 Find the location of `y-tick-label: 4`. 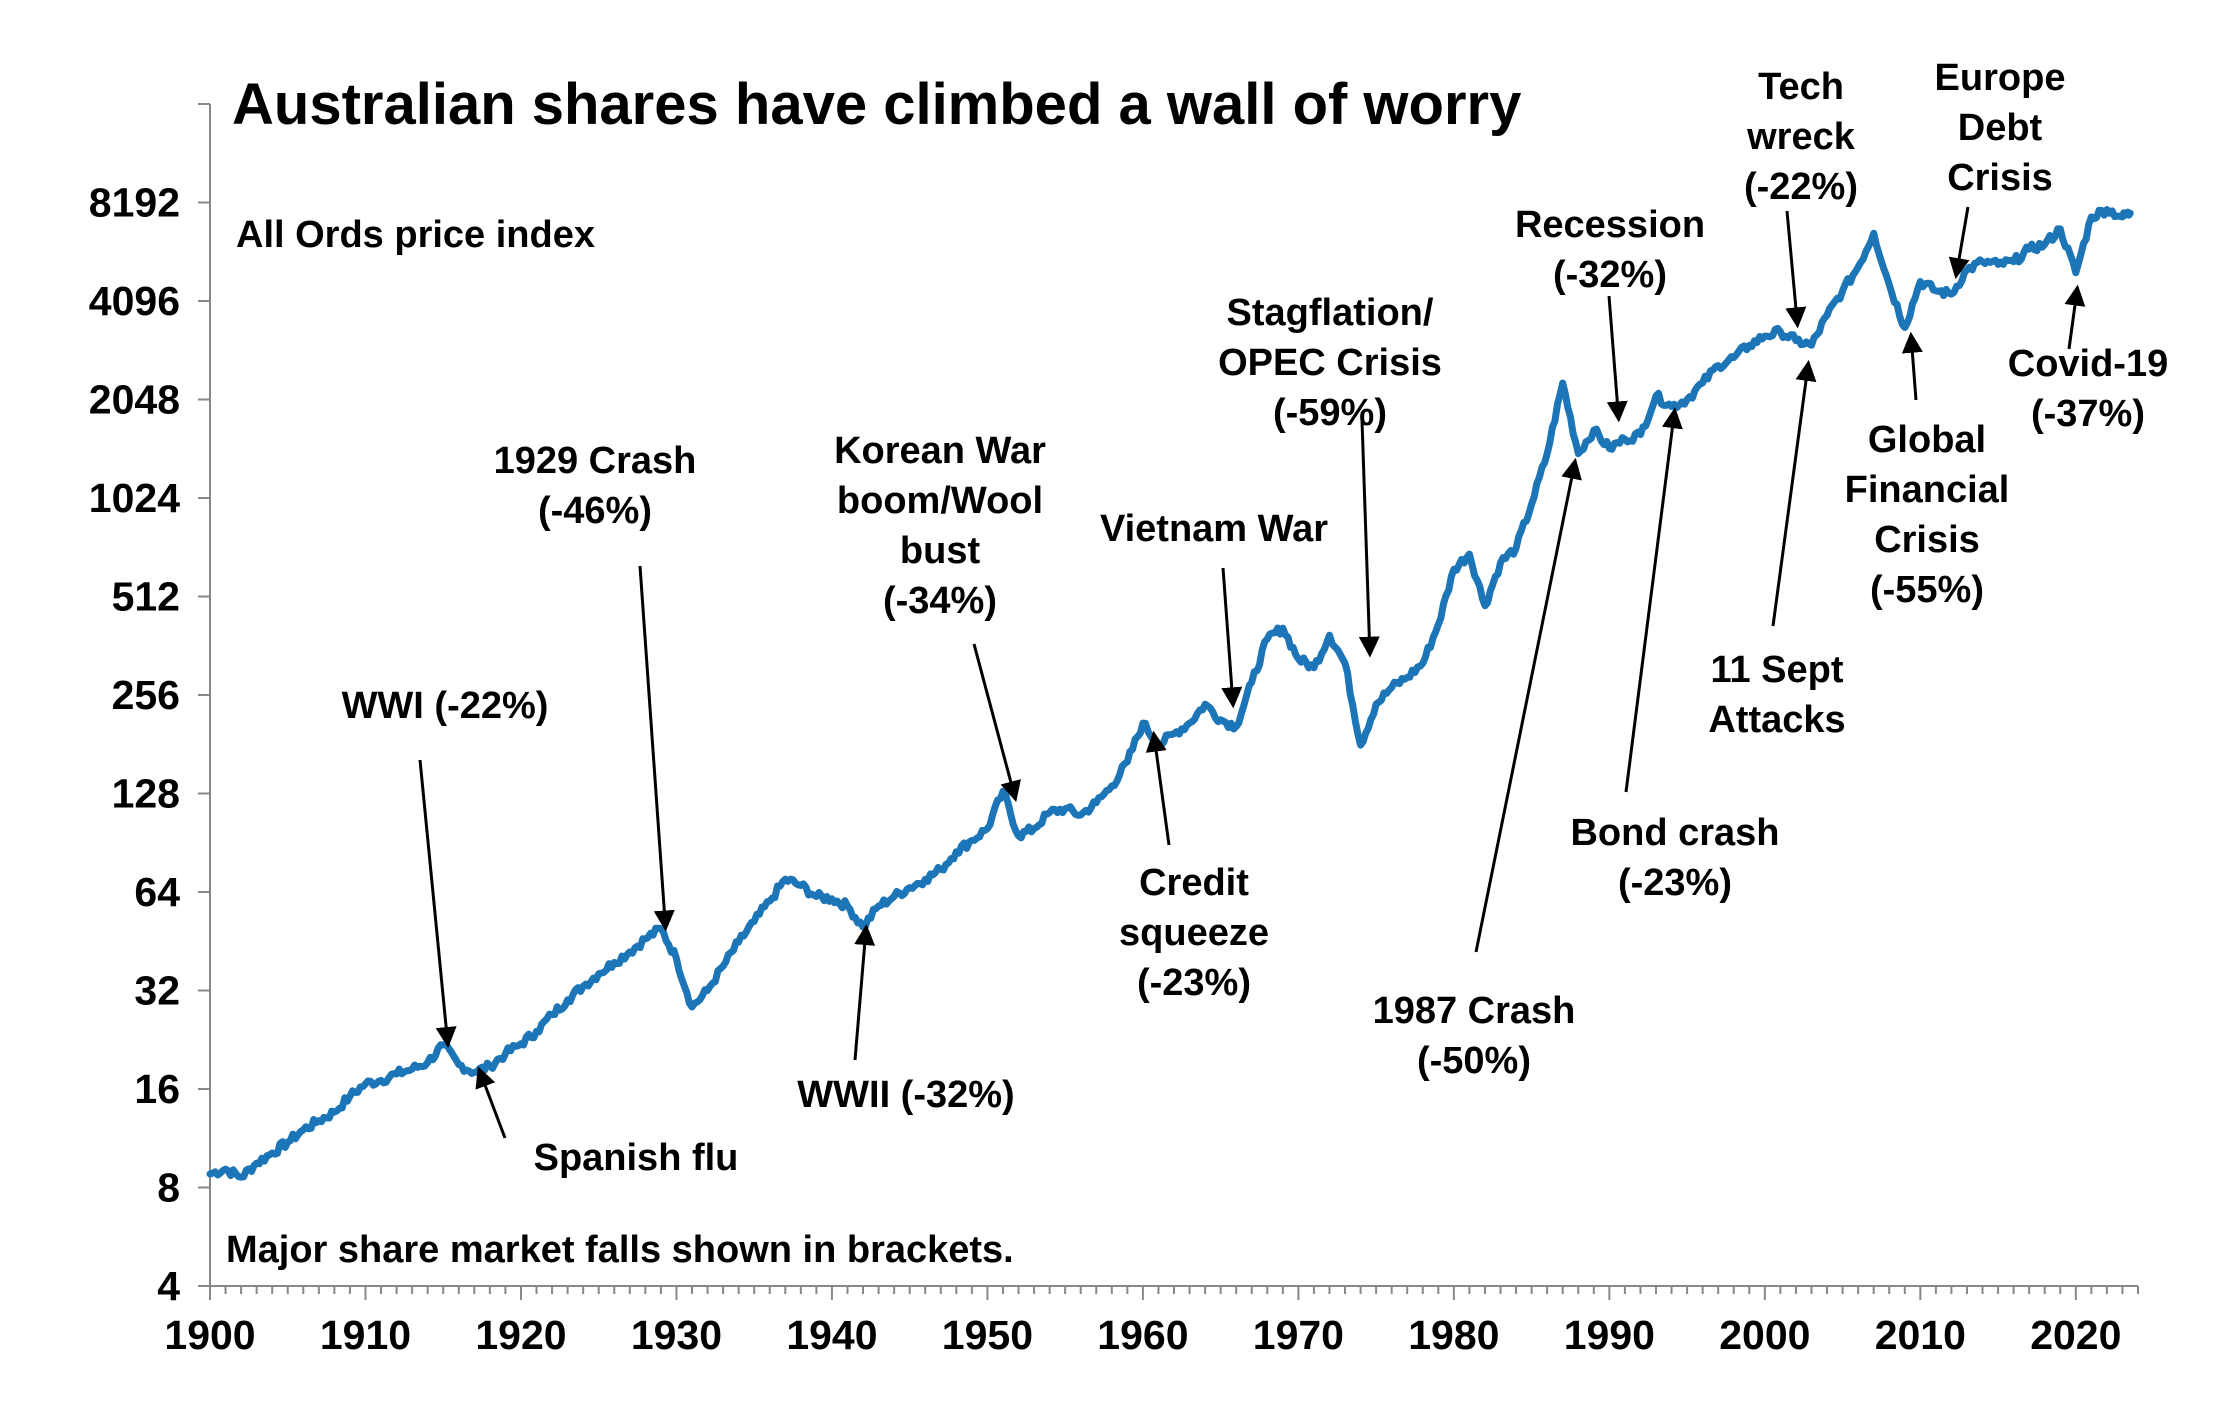

y-tick-label: 4 is located at coordinates (168, 1286).